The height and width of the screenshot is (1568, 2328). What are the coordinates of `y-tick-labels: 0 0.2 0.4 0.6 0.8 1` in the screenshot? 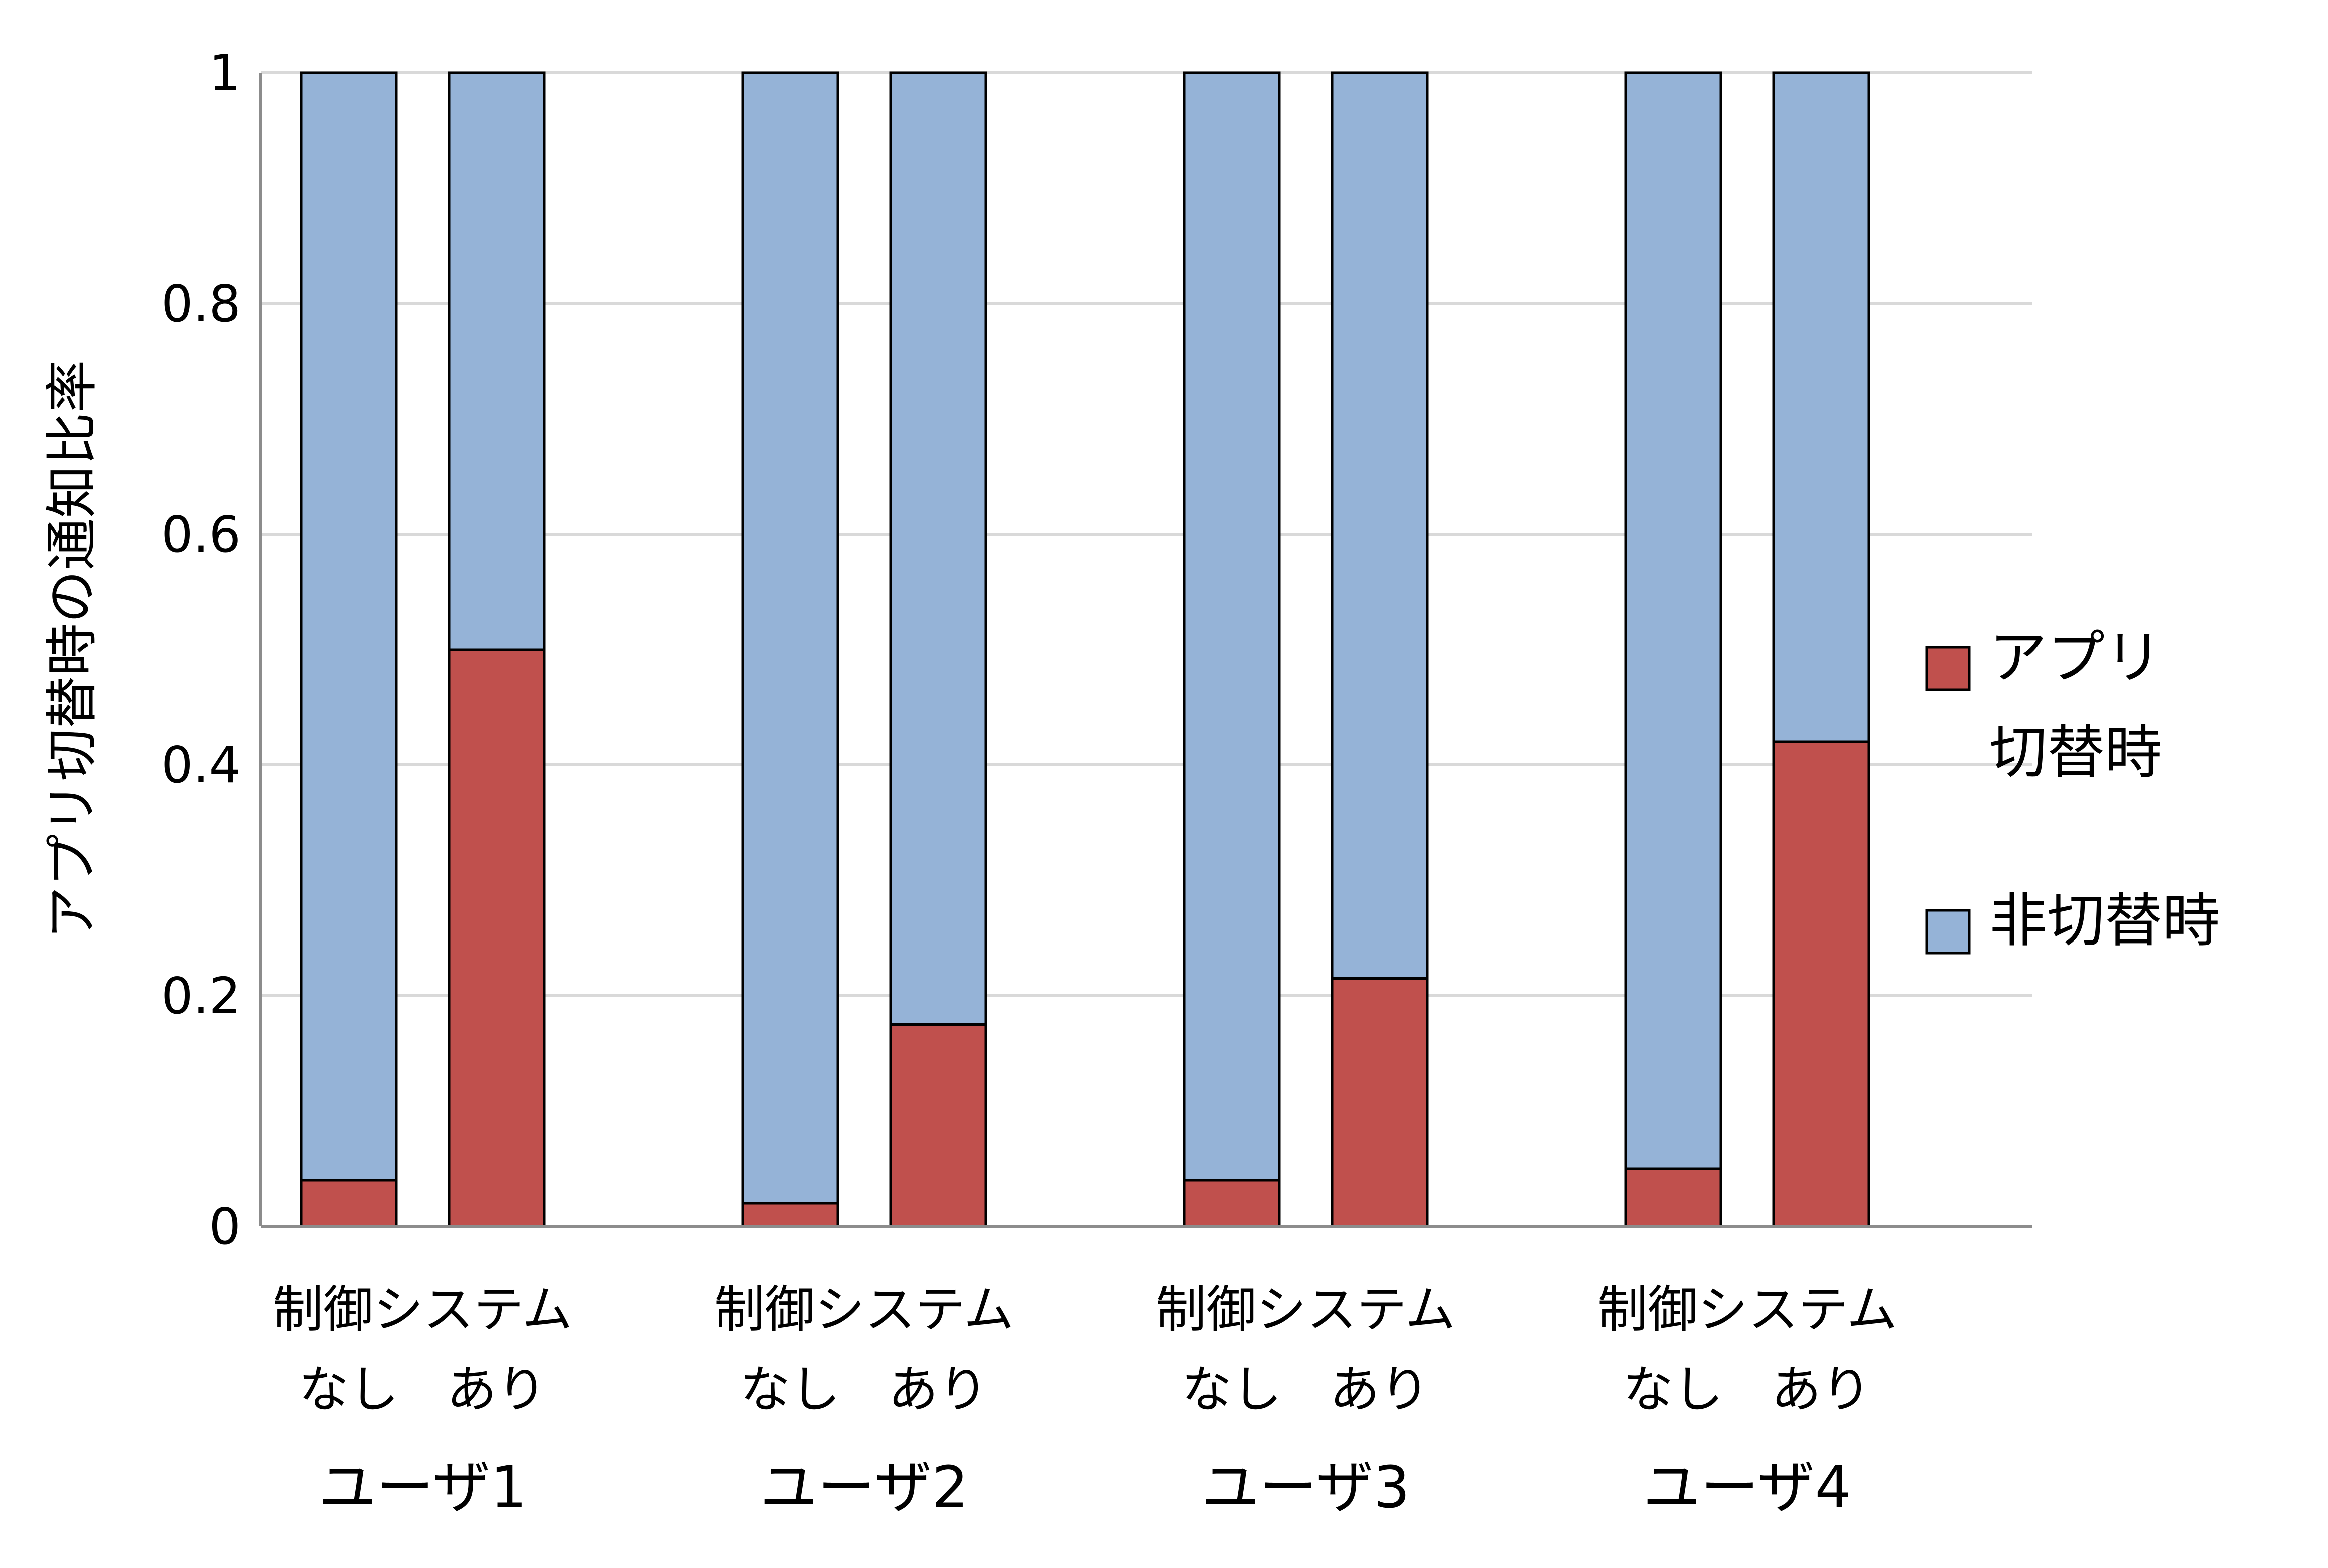 It's located at (201, 650).